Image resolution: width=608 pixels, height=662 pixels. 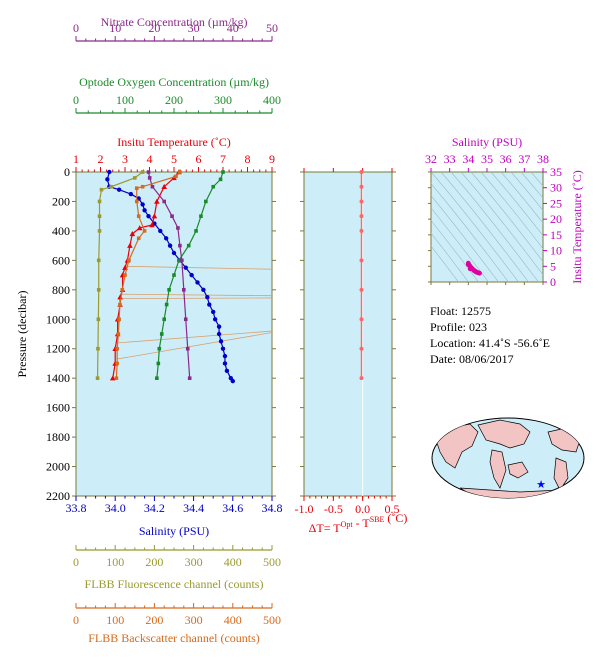 I want to click on nitrate-axis-label: Nitrate Concentration (µm/kg), so click(x=174, y=22).